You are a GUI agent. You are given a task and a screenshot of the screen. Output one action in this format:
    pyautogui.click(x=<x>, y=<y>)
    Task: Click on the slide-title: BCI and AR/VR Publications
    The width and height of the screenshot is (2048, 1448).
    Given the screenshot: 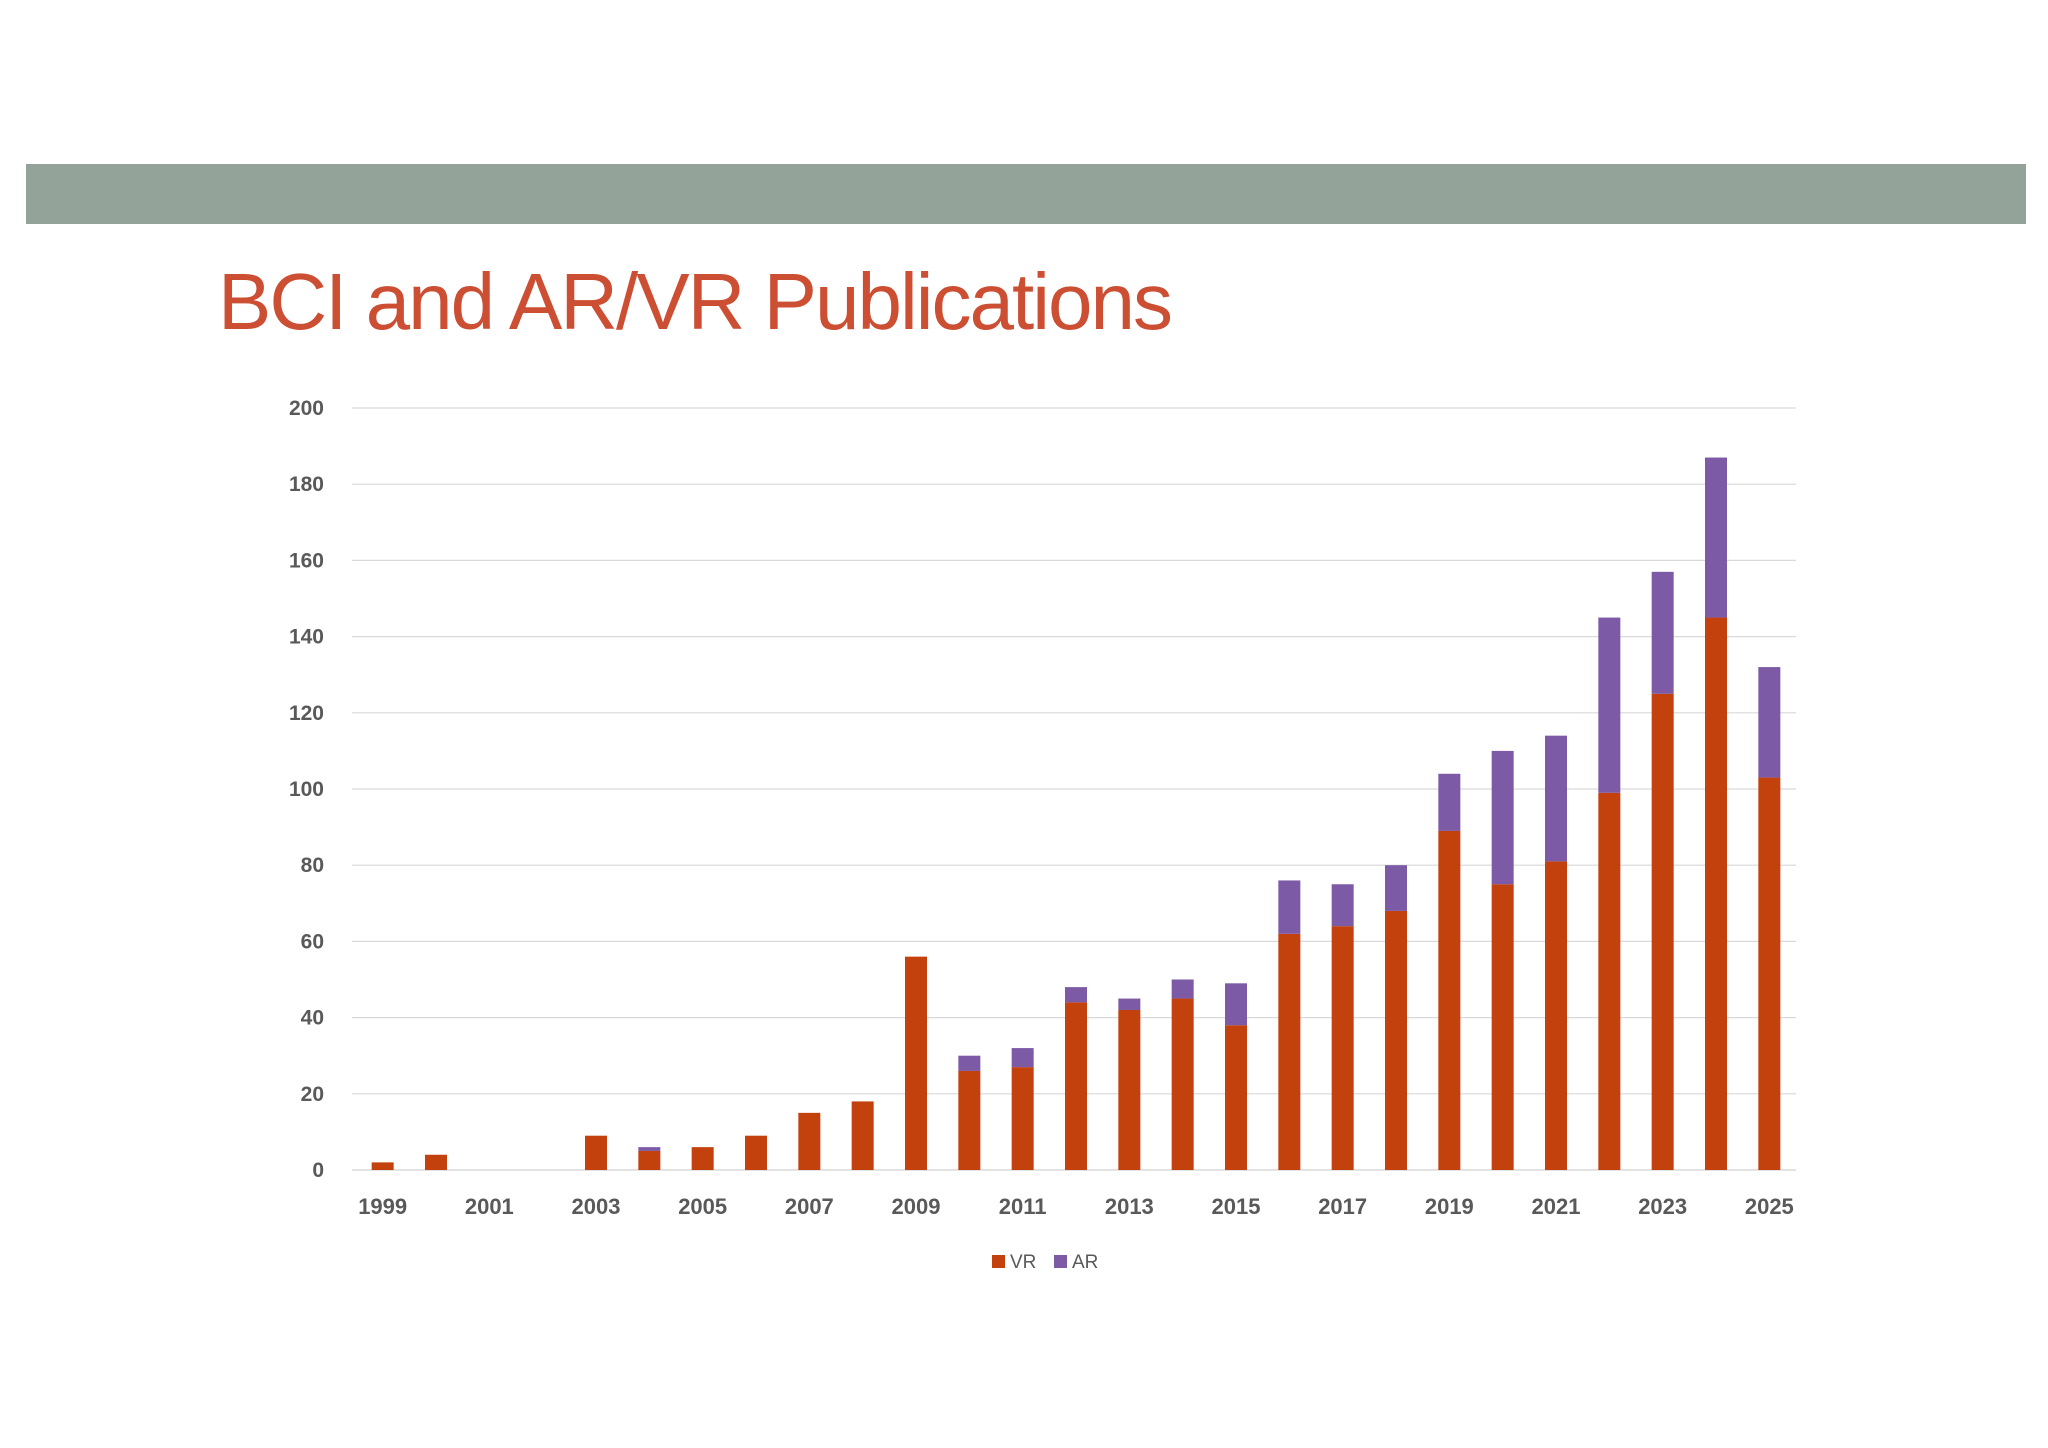 What is the action you would take?
    pyautogui.click(x=695, y=301)
    